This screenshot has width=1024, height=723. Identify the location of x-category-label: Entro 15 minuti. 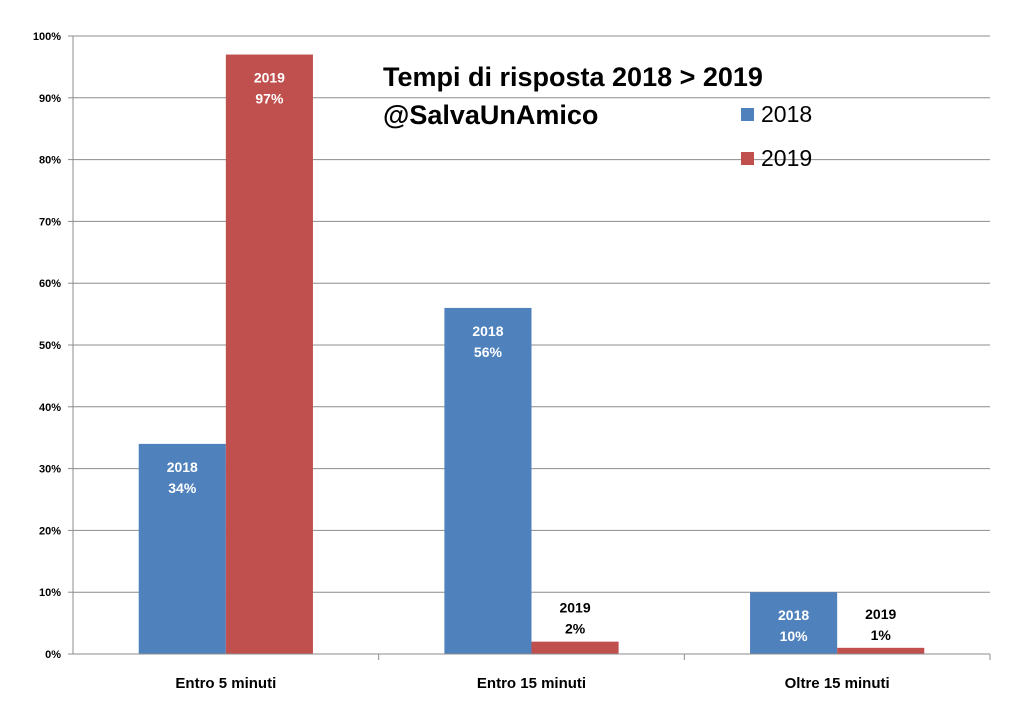
(531, 683).